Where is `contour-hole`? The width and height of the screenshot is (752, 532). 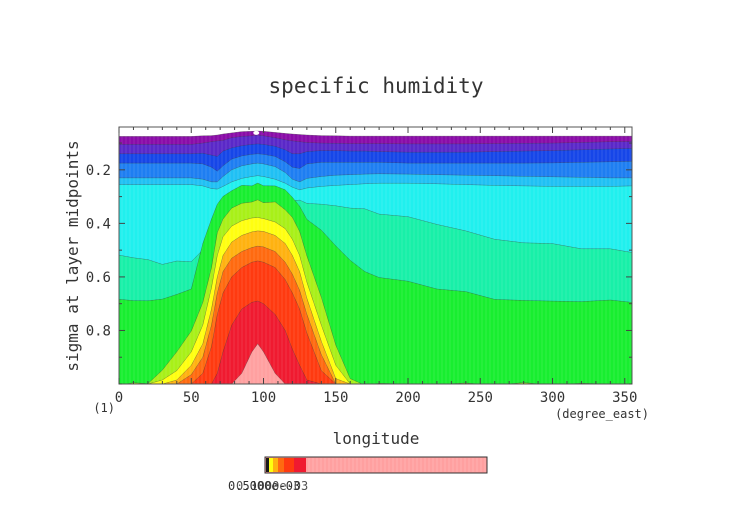 contour-hole is located at coordinates (256, 132).